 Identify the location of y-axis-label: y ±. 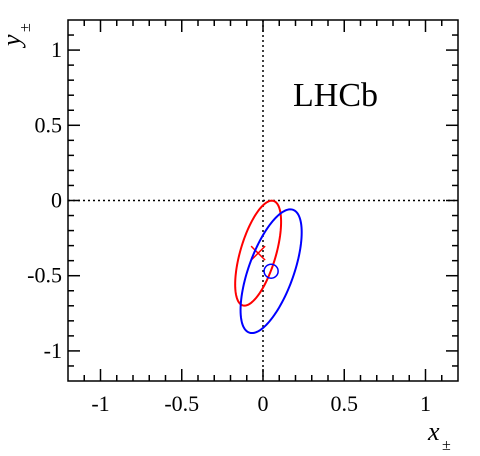
(17, 36).